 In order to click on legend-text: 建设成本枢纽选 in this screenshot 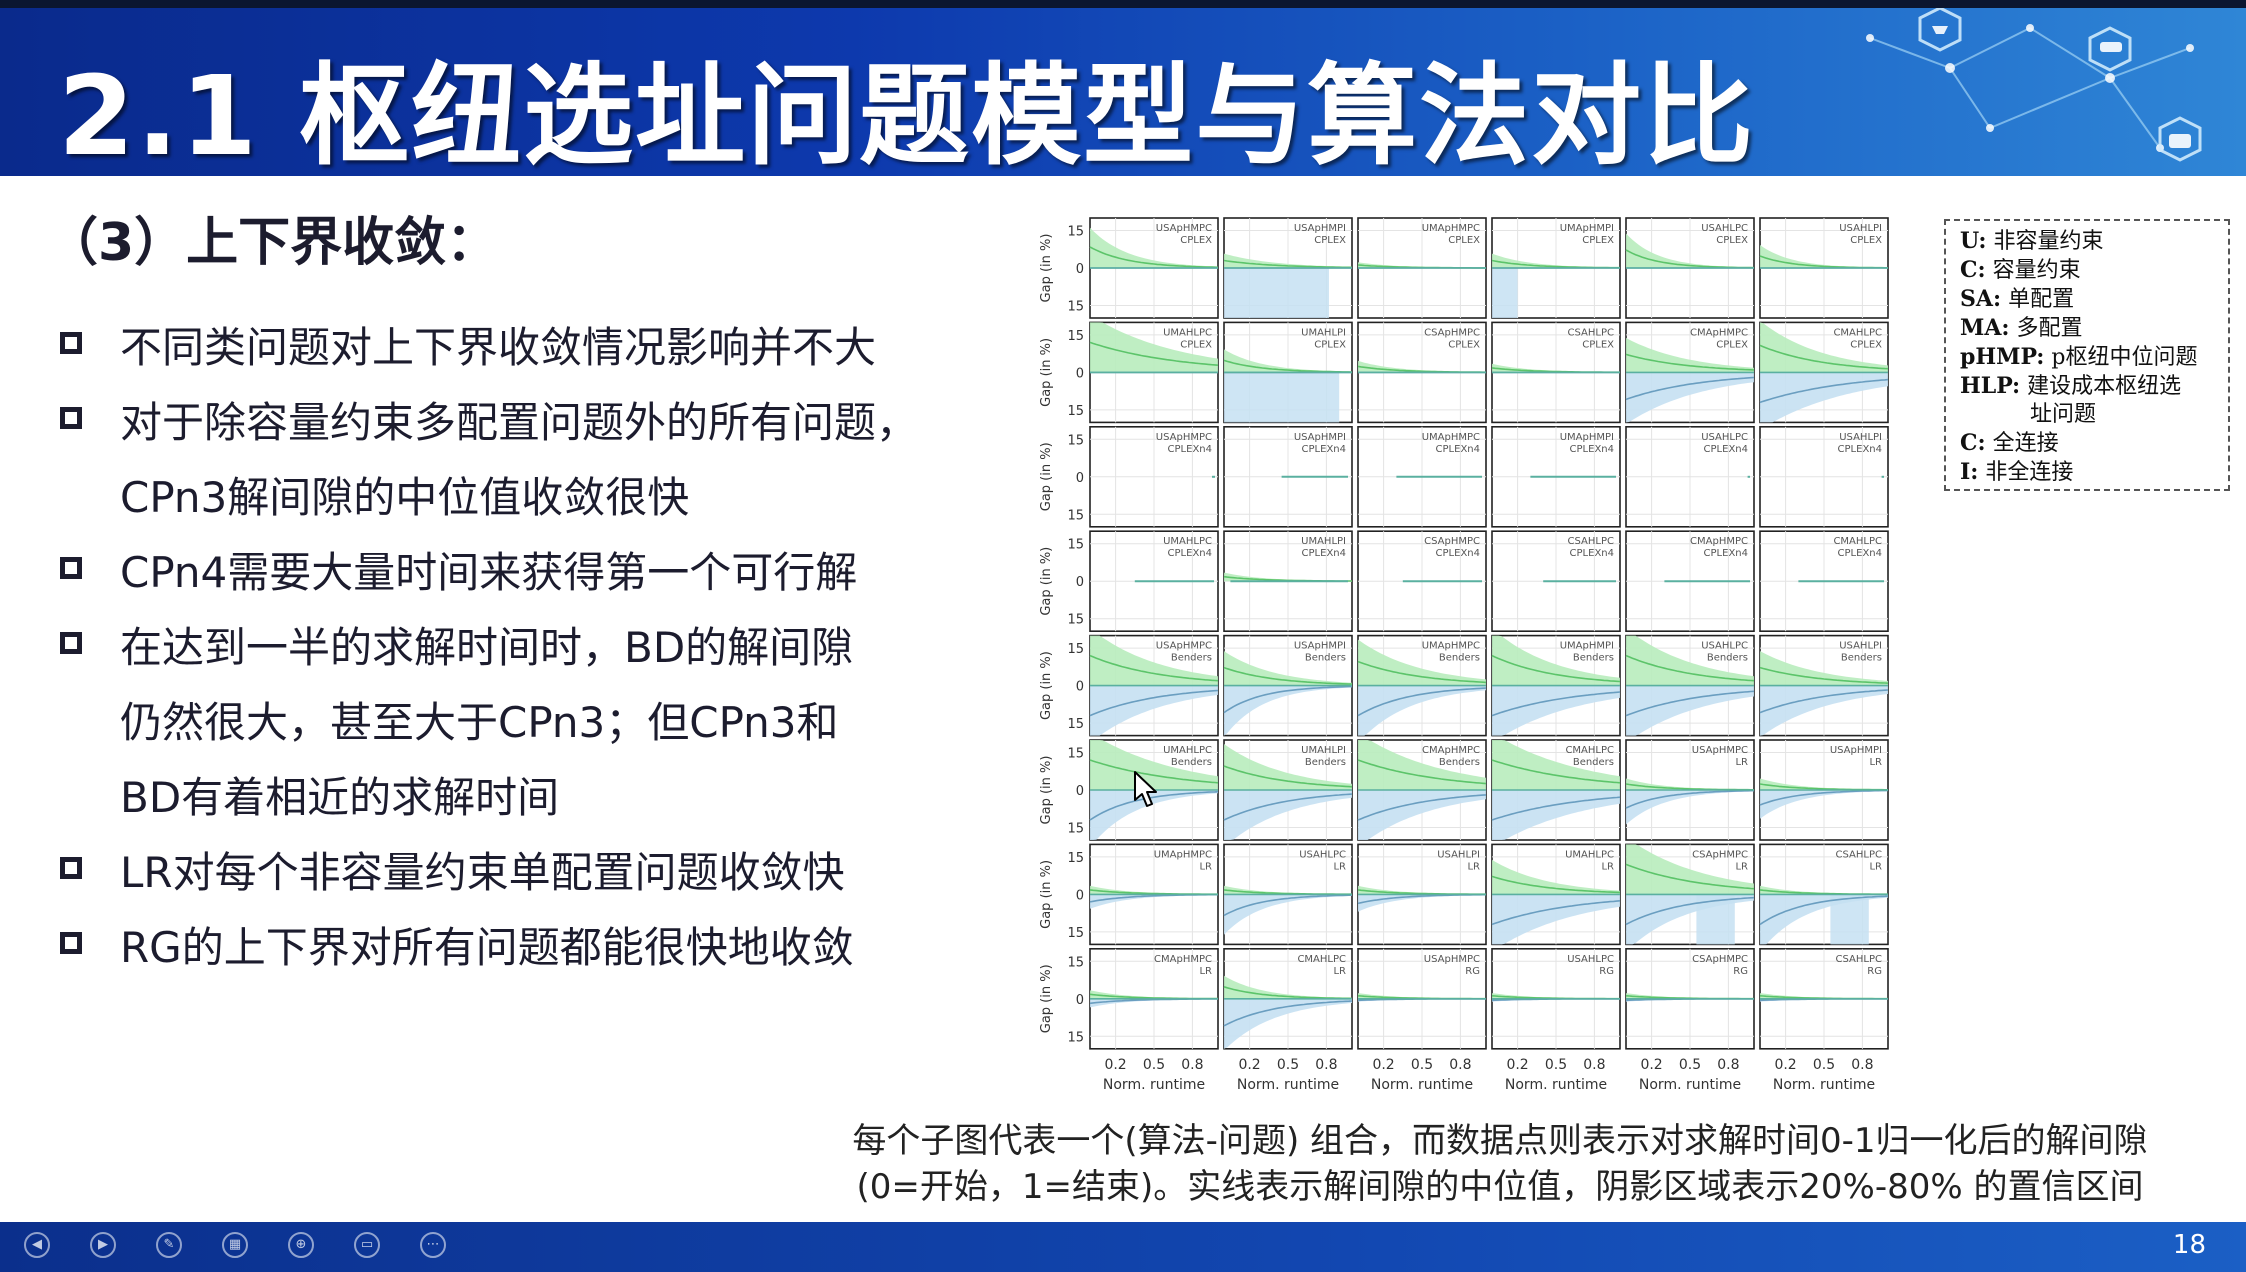, I will do `click(2104, 386)`.